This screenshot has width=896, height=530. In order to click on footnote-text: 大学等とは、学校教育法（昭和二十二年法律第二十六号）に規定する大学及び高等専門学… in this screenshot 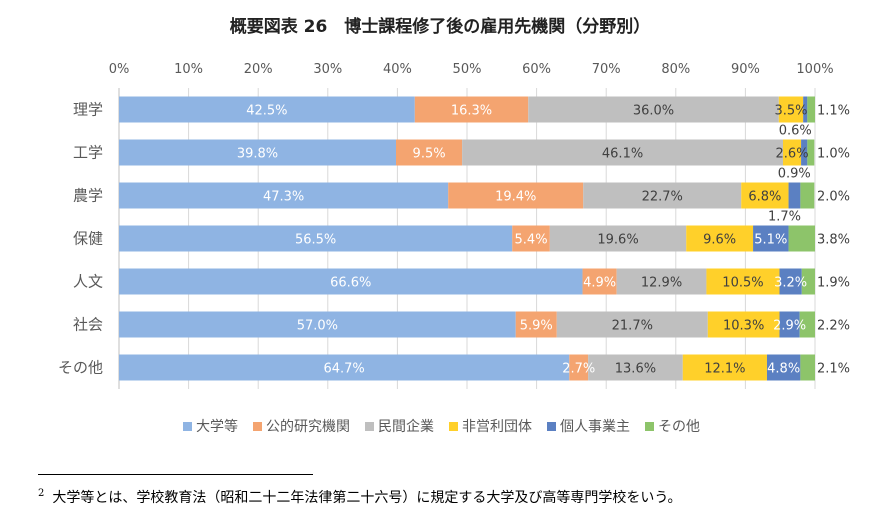, I will do `click(367, 498)`.